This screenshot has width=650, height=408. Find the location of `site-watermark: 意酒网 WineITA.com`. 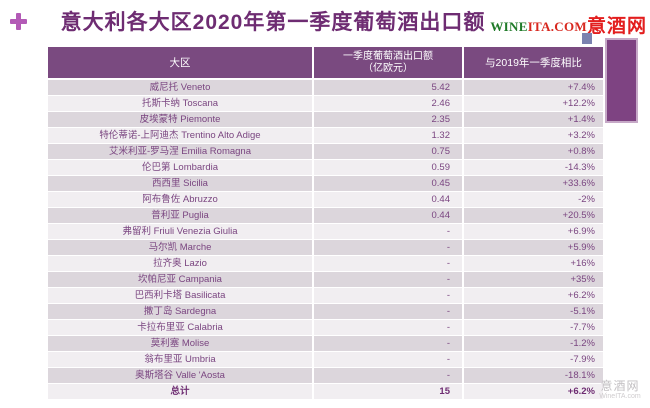

site-watermark: 意酒网 WineITA.com is located at coordinates (620, 390).